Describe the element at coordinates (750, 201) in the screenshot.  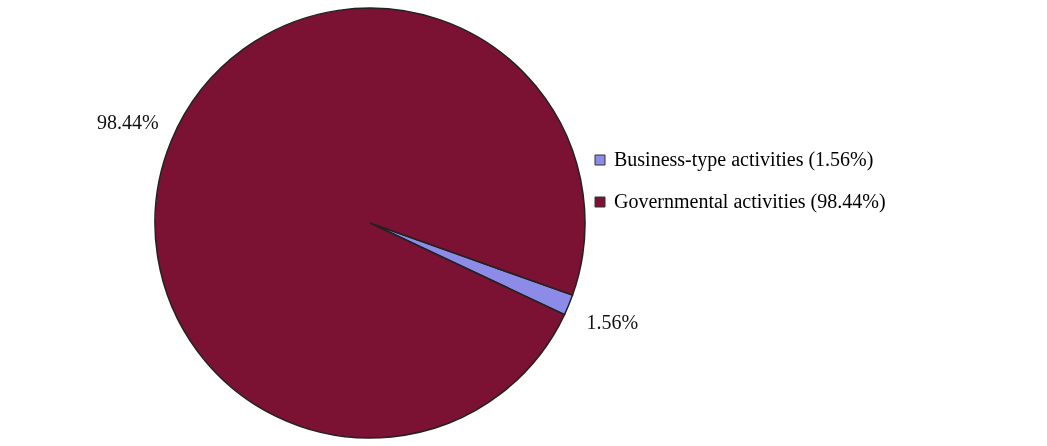
I see `legend-label: Governmental activities (98.44%)` at that location.